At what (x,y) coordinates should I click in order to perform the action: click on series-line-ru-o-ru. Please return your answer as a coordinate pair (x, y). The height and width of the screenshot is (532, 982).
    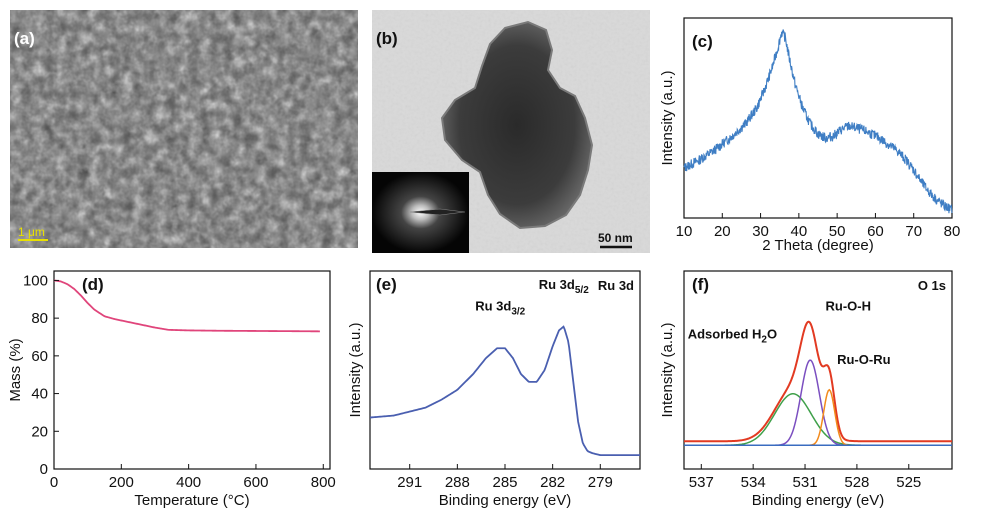
    Looking at the image, I should click on (818, 417).